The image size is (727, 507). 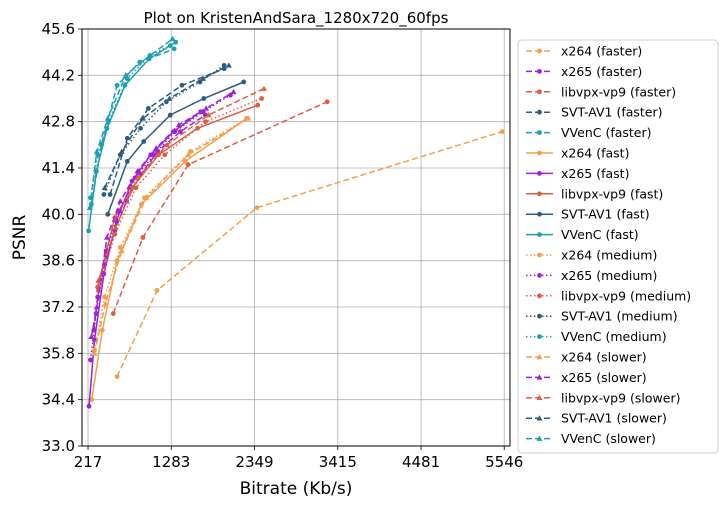 What do you see at coordinates (596, 418) in the screenshot?
I see `legend-item: SVT-AV1 (slower)` at bounding box center [596, 418].